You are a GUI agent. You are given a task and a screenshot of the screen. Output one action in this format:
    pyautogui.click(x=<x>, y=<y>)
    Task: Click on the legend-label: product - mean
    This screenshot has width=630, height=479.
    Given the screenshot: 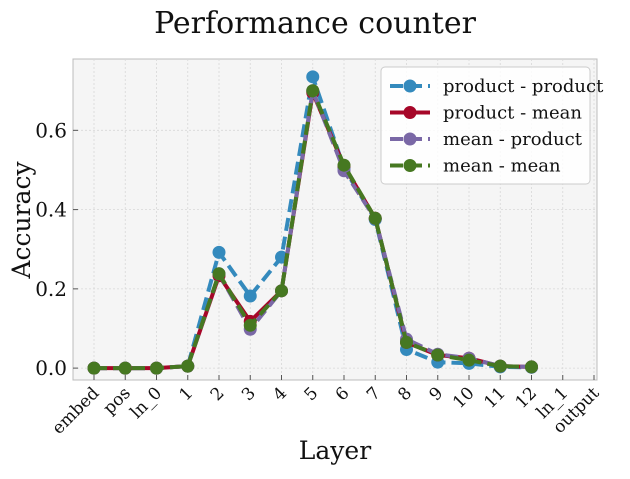 What is the action you would take?
    pyautogui.click(x=512, y=113)
    